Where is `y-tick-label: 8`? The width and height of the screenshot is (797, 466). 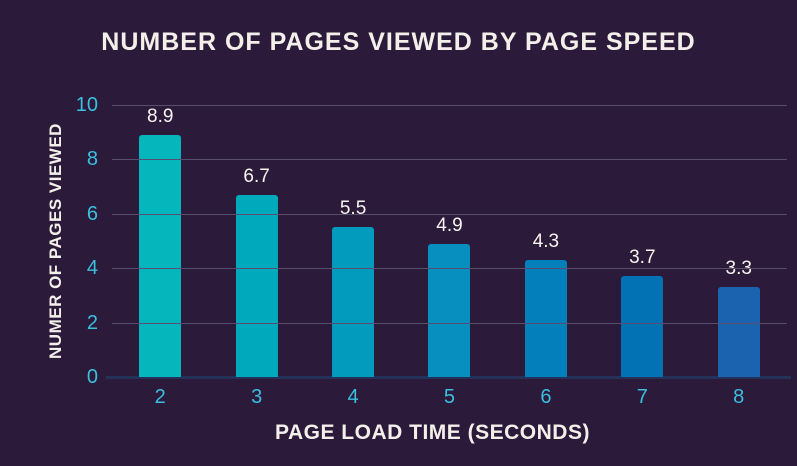 y-tick-label: 8 is located at coordinates (92, 159).